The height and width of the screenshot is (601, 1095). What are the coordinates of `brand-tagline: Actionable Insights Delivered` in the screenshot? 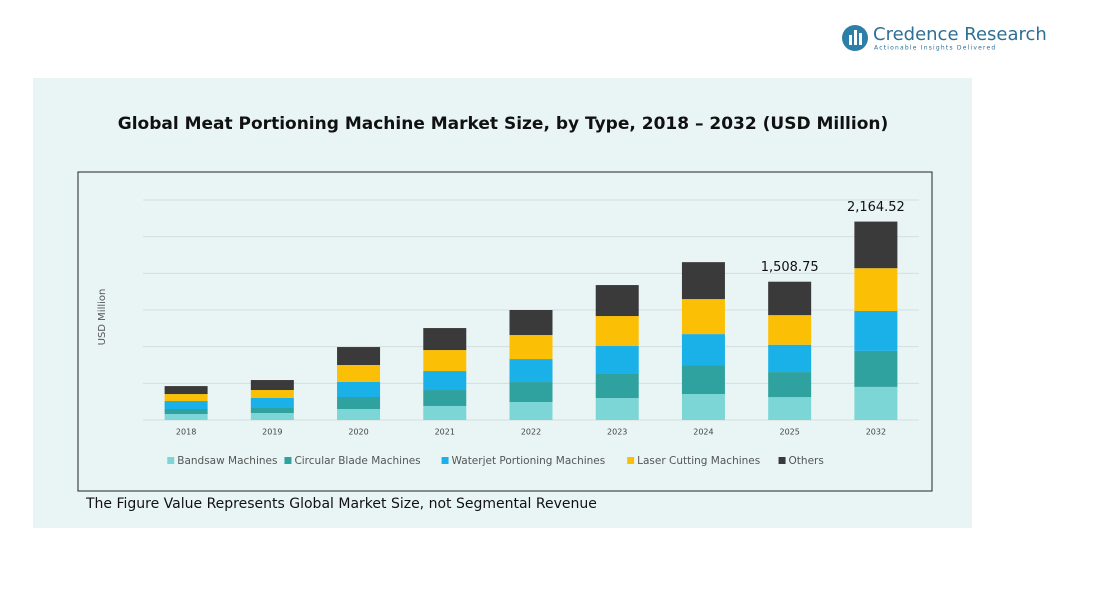 It's located at (935, 48).